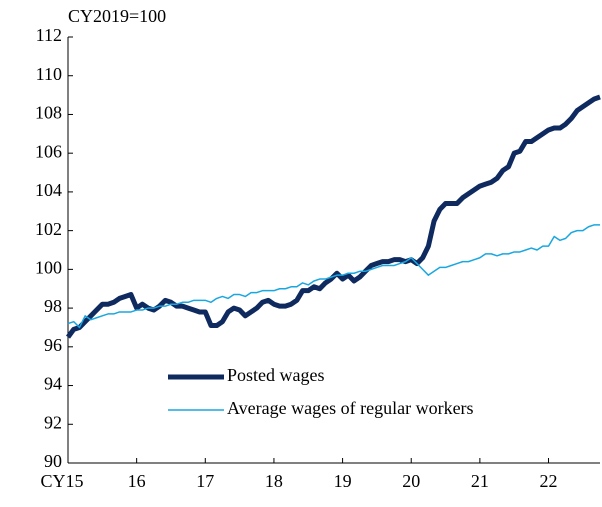 This screenshot has width=602, height=507. I want to click on y-tick-label: 98, so click(53, 306).